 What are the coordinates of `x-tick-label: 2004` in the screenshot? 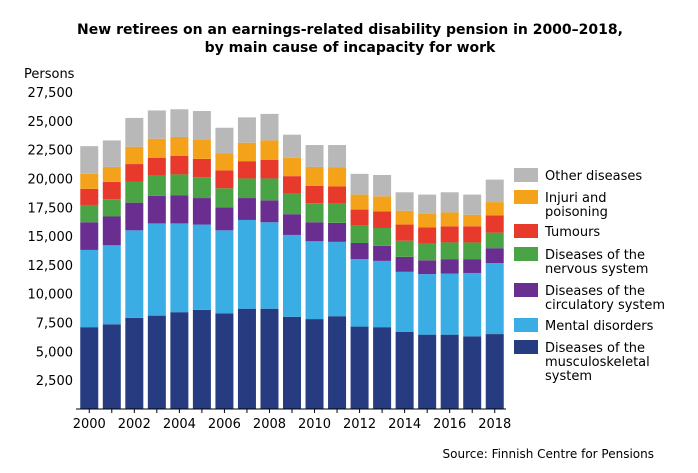 It's located at (179, 424).